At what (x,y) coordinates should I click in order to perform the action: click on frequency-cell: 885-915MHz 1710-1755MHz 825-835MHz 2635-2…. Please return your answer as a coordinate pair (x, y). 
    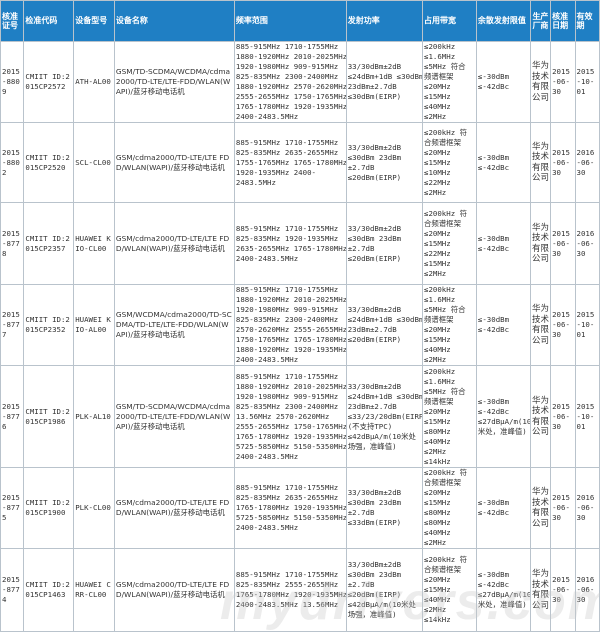
    Looking at the image, I should click on (290, 162).